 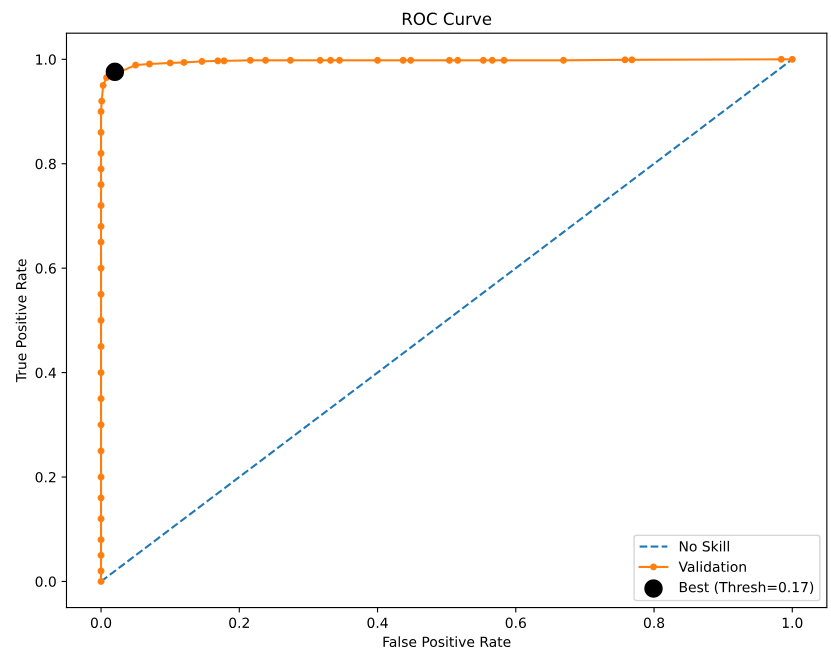 I want to click on y-tick-label: 0.6, so click(x=46, y=268).